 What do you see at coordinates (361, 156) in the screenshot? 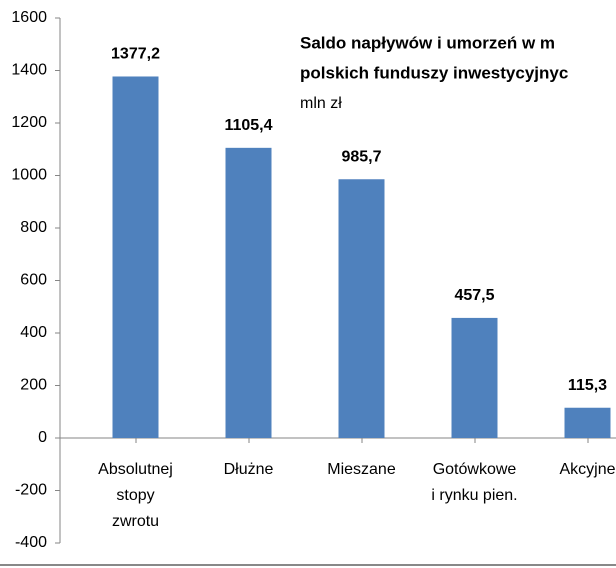
I see `value-label: 985,7` at bounding box center [361, 156].